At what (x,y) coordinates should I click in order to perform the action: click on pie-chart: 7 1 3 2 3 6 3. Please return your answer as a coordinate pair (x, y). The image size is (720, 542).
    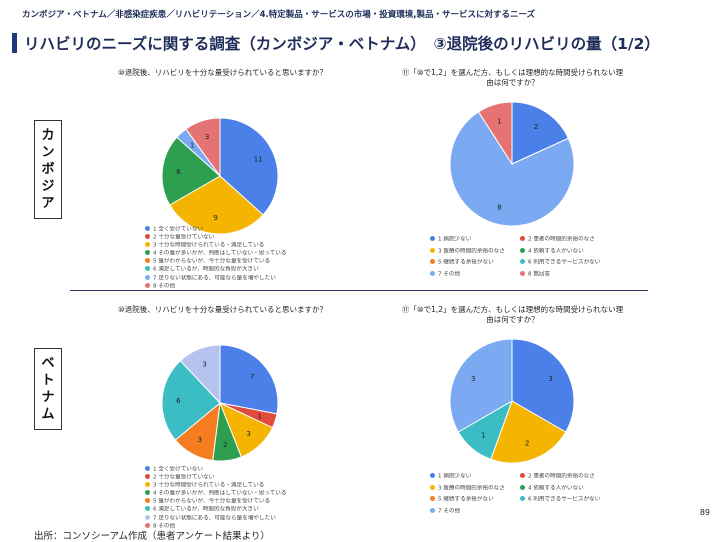
    Looking at the image, I should click on (220, 403).